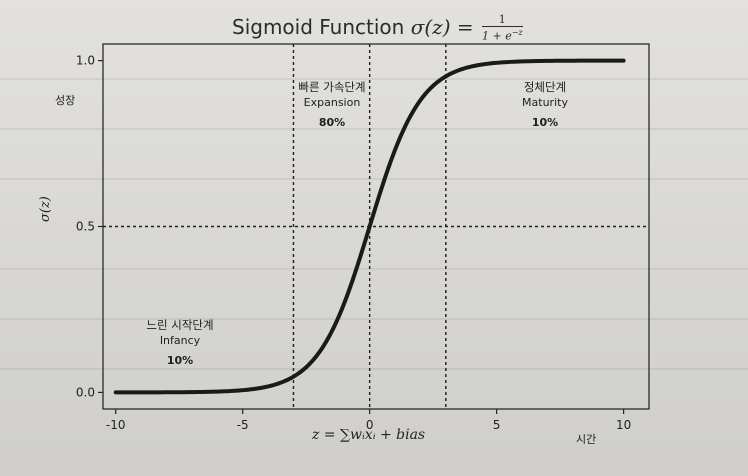 This screenshot has height=476, width=748. I want to click on x-tick-label: -10, so click(116, 425).